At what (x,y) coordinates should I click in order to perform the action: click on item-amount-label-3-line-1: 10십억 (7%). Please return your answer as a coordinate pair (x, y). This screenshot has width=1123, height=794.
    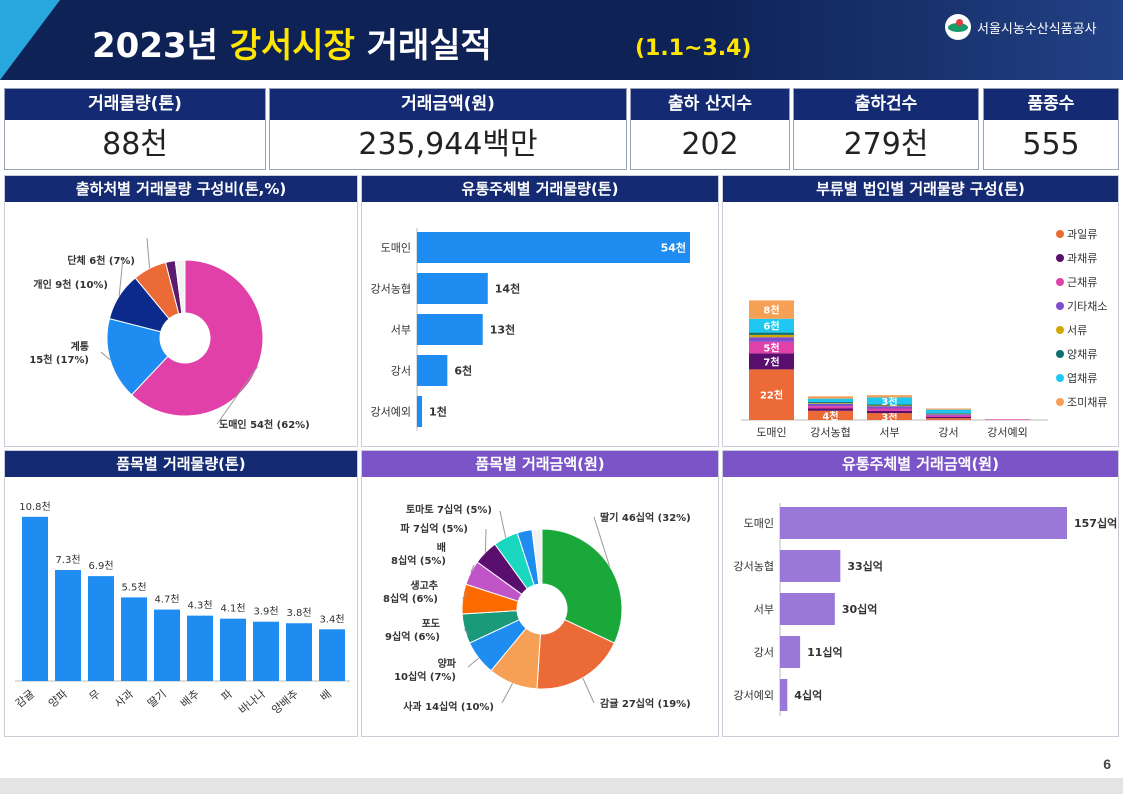
    Looking at the image, I should click on (425, 676).